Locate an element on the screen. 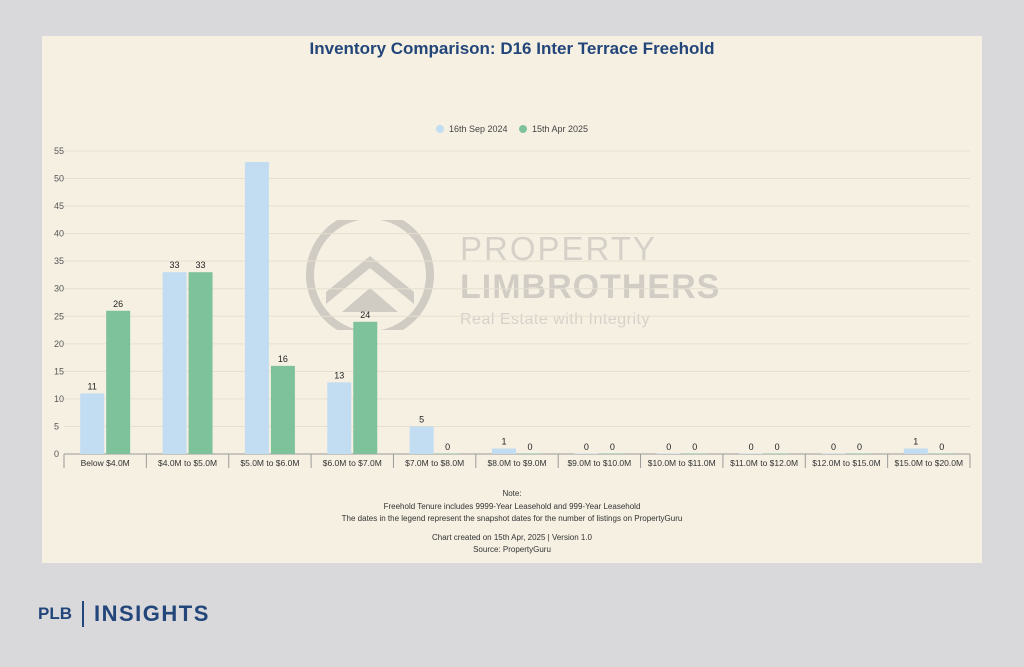 The width and height of the screenshot is (1024, 667). x-tick-label: $10.0M to $11.0M is located at coordinates (682, 463).